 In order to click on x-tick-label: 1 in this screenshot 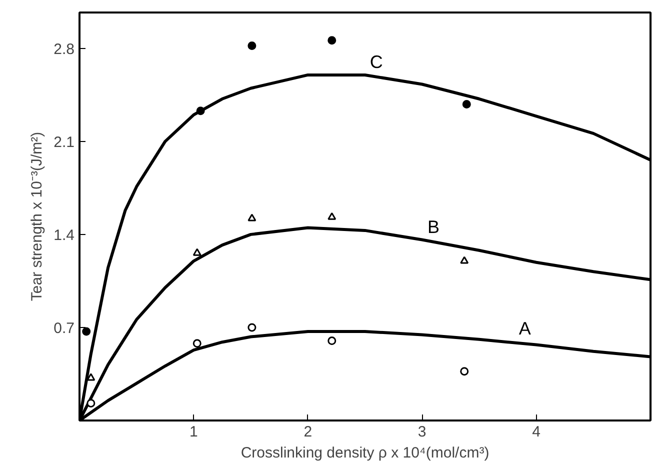, I will do `click(194, 432)`.